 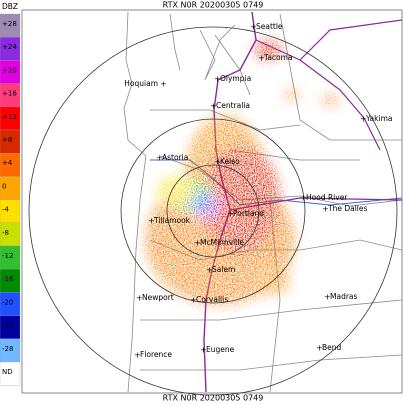 What do you see at coordinates (213, 5) in the screenshot?
I see `title: RTX N0R 20200305 0749` at bounding box center [213, 5].